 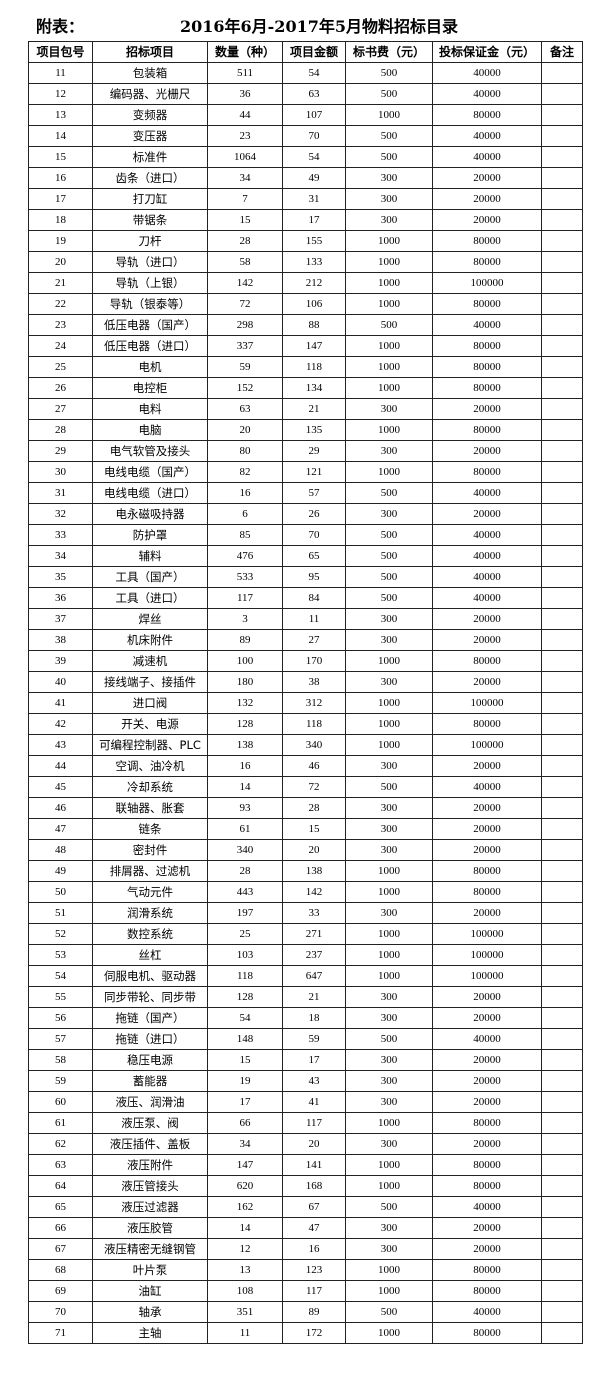 What do you see at coordinates (60, 619) in the screenshot?
I see `cell-package-no: 37` at bounding box center [60, 619].